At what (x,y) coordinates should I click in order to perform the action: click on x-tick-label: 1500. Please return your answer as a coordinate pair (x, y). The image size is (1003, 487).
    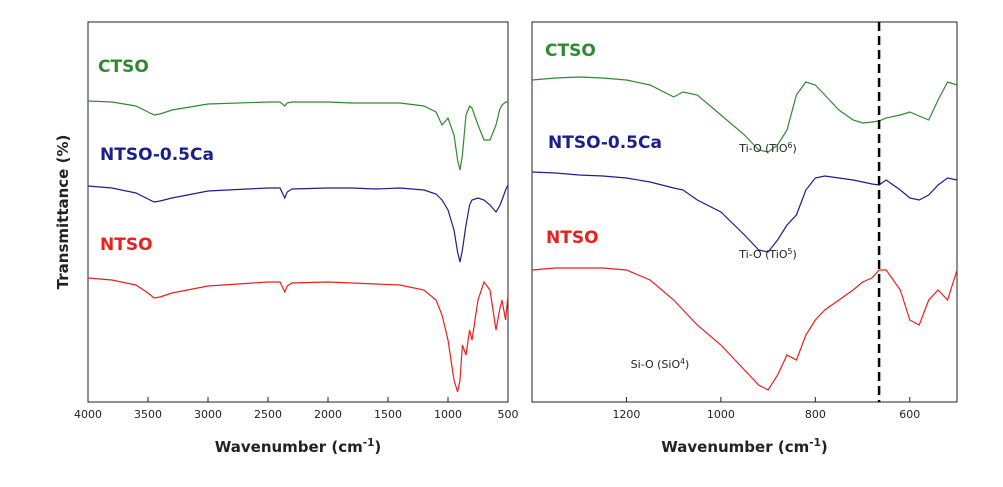
    Looking at the image, I should click on (388, 414).